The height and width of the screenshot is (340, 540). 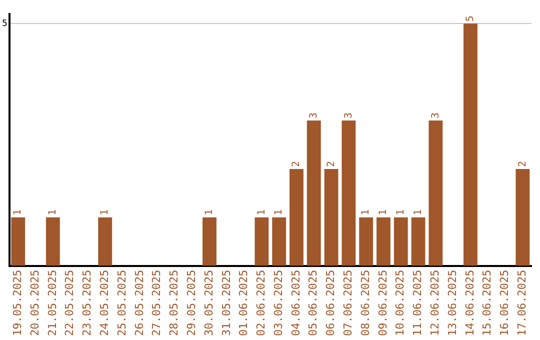 I want to click on x-tick-label: 20.05.2025, so click(x=35, y=303).